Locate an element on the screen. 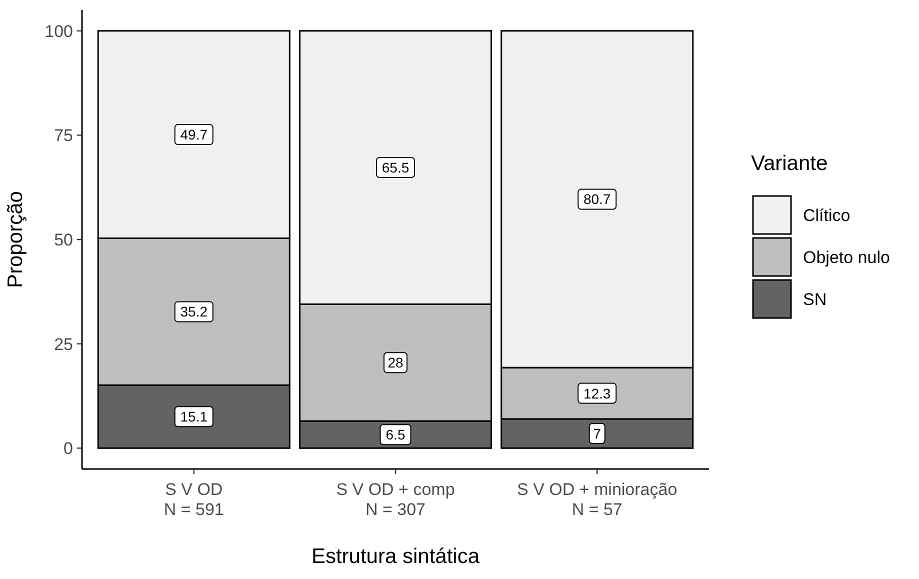 Image resolution: width=919 pixels, height=579 pixels. data-label: 7 is located at coordinates (597, 434).